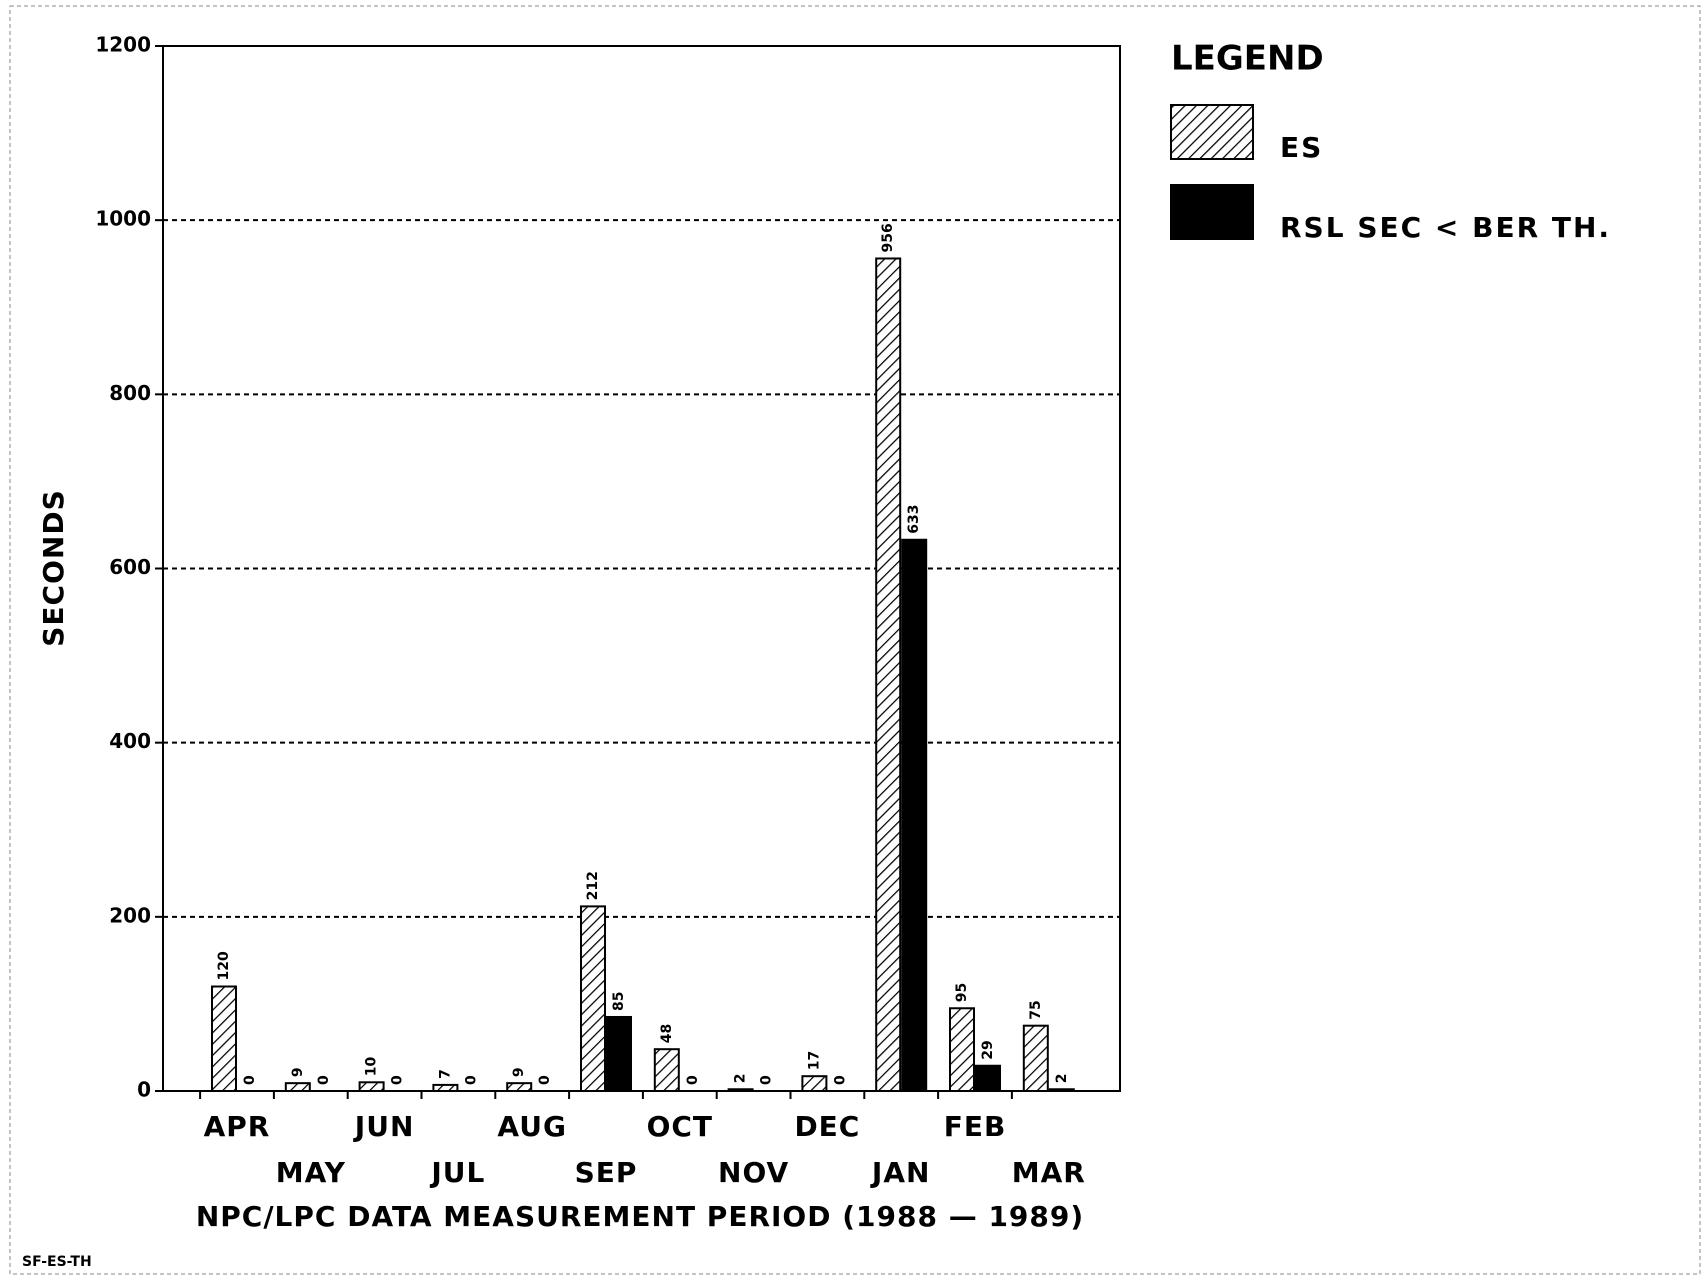  What do you see at coordinates (130, 741) in the screenshot?
I see `y-tick-label: 400` at bounding box center [130, 741].